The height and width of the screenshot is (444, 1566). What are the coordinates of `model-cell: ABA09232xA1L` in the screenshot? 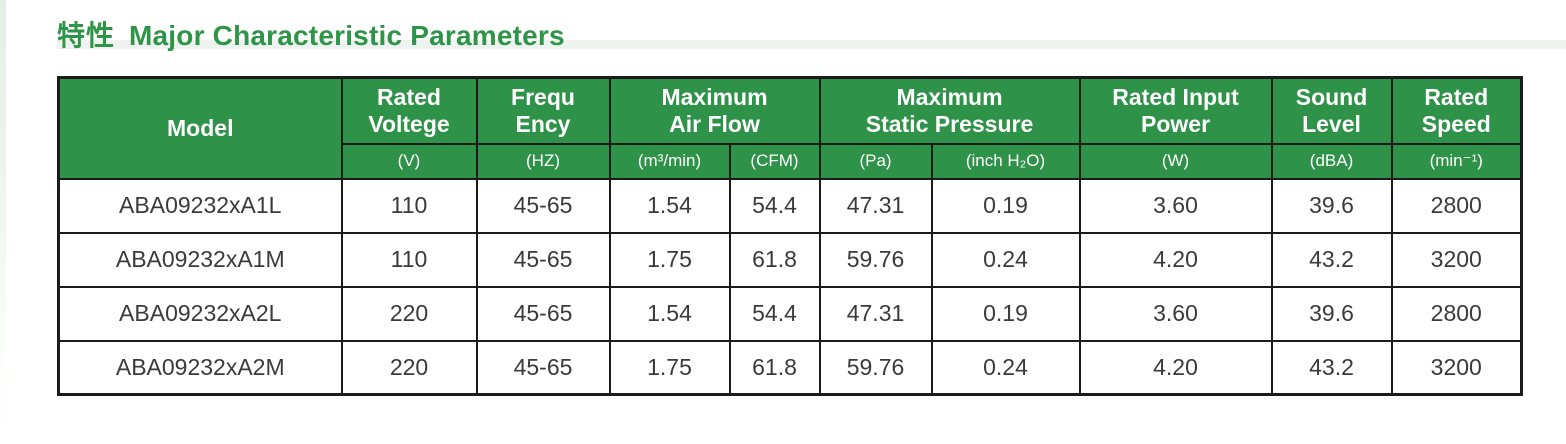 It's located at (200, 205).